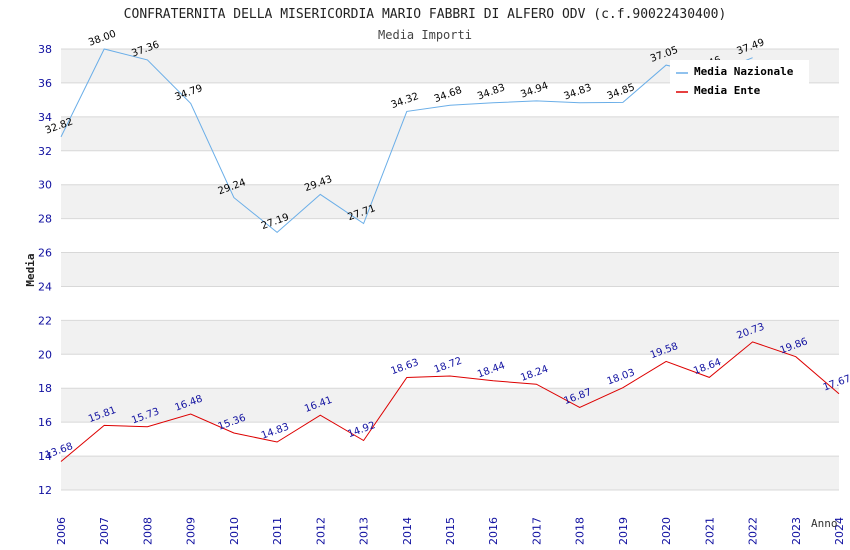 The height and width of the screenshot is (550, 850). I want to click on y-tick-label: 18, so click(45, 388).